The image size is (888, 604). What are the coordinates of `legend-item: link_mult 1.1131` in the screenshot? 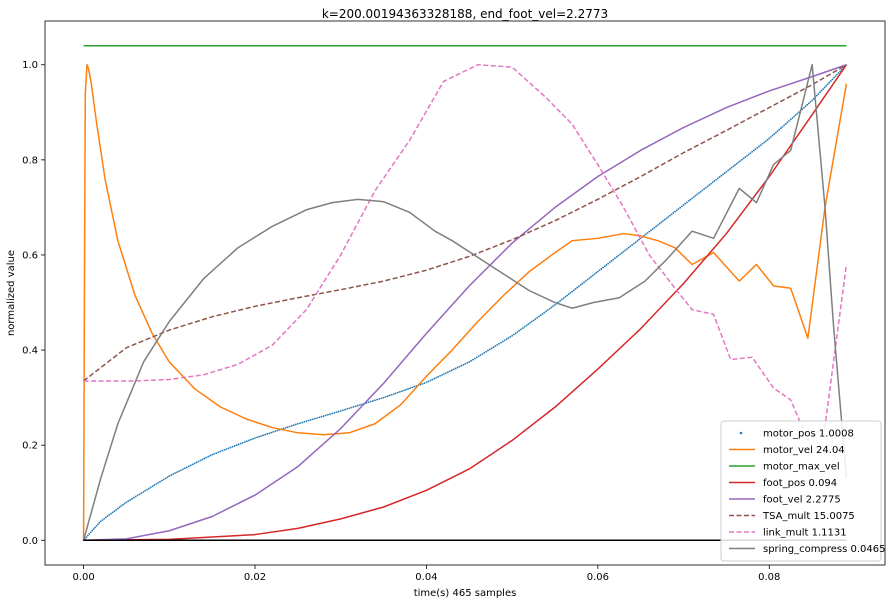 It's located at (788, 533).